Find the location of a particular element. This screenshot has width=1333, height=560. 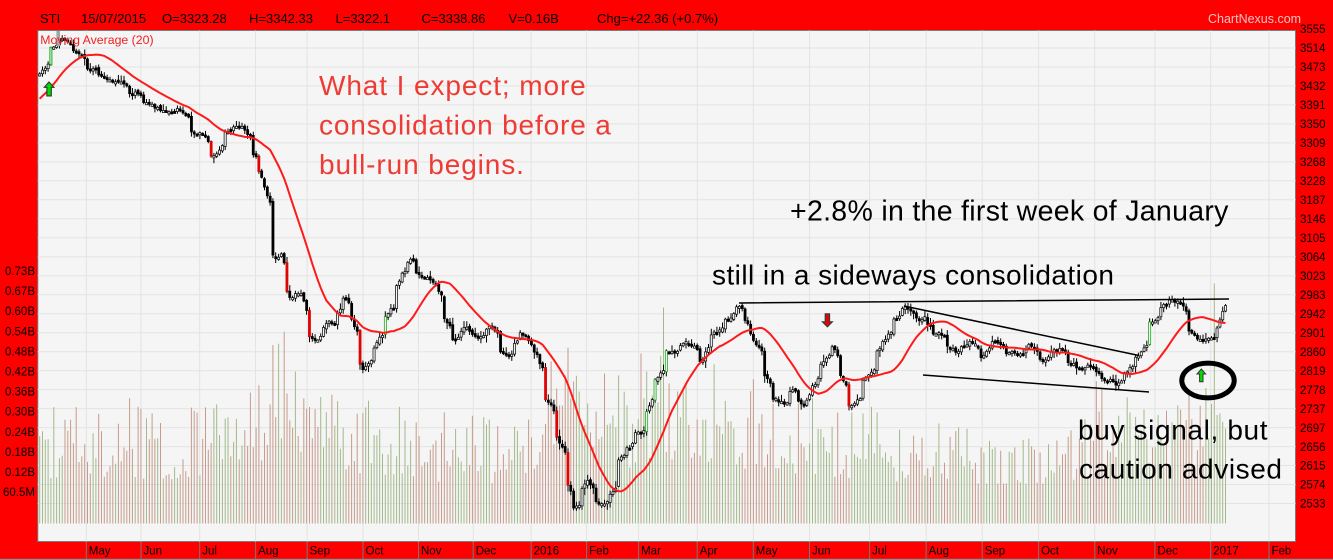

svg-text: 2901 is located at coordinates (1313, 334).